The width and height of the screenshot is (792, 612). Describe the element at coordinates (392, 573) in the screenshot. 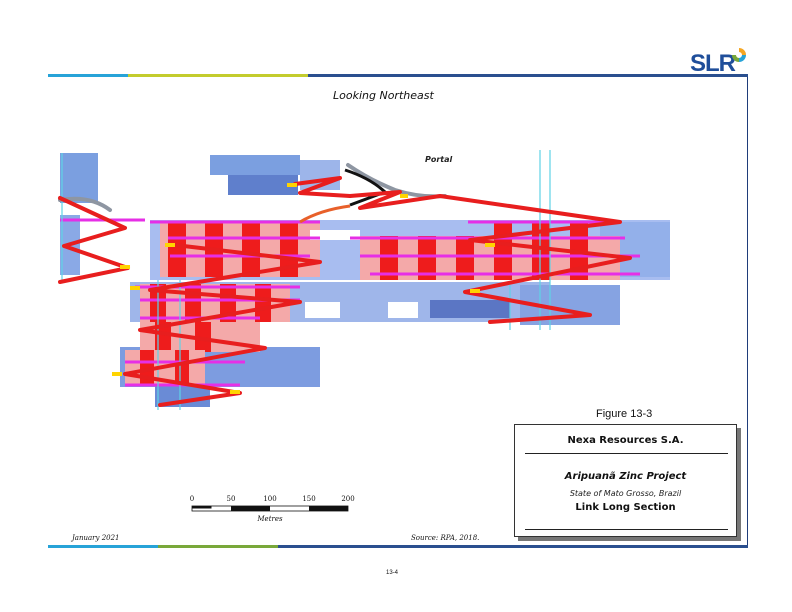

I see `page-number: 13-4` at that location.